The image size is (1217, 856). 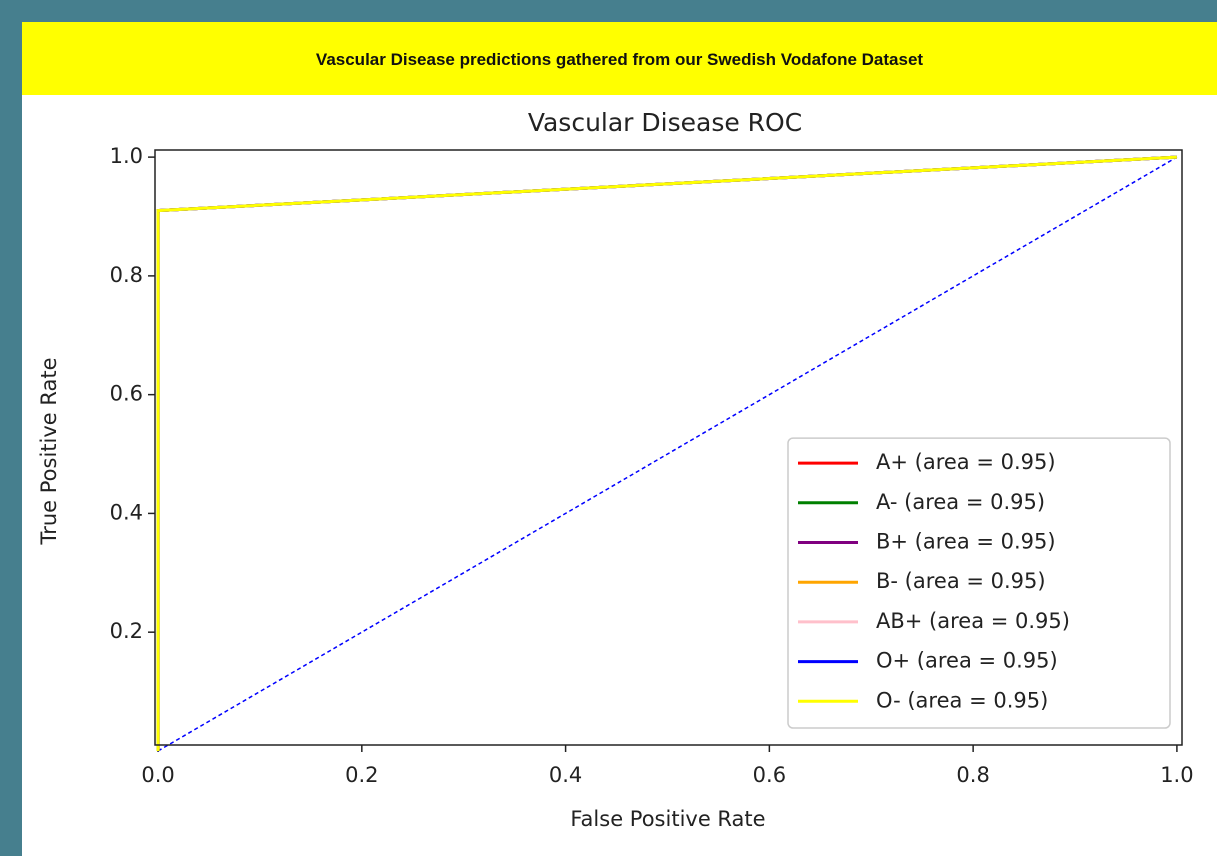 What do you see at coordinates (966, 542) in the screenshot?
I see `legend-label: B+ (area = 0.95)` at bounding box center [966, 542].